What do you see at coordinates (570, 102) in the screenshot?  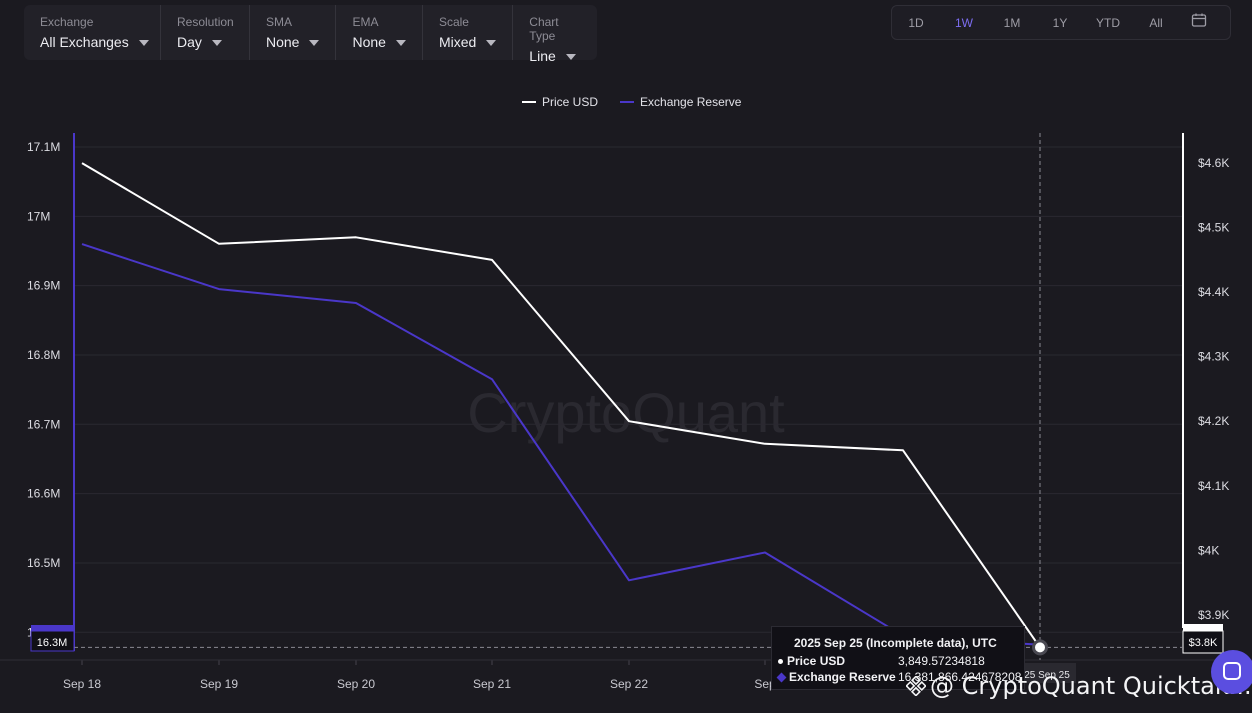 I see `legend-label-price: Price USD` at bounding box center [570, 102].